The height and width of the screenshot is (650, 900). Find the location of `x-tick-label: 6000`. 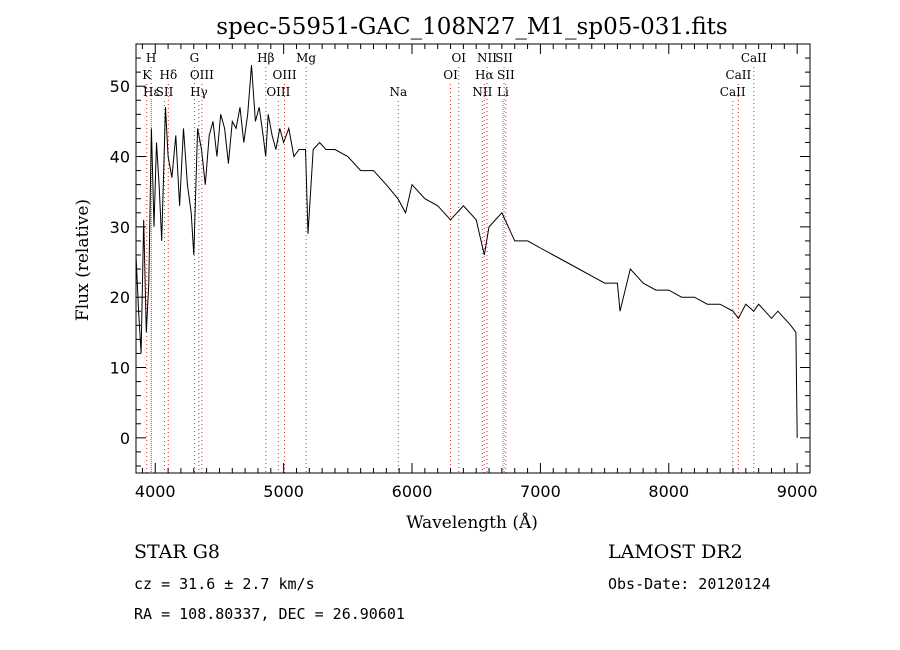

x-tick-label: 6000 is located at coordinates (412, 491).